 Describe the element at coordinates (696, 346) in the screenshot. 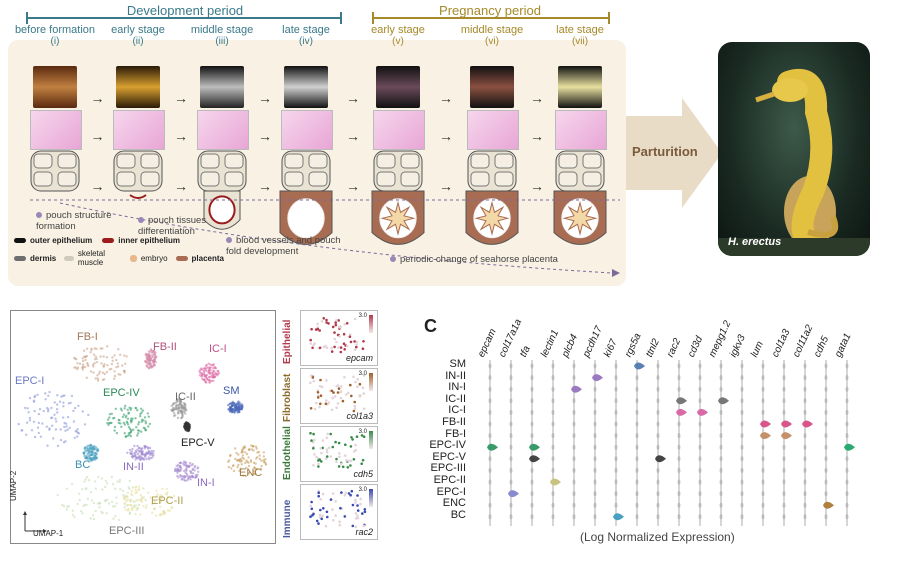

I see `violin-gene-label: cd3d` at that location.